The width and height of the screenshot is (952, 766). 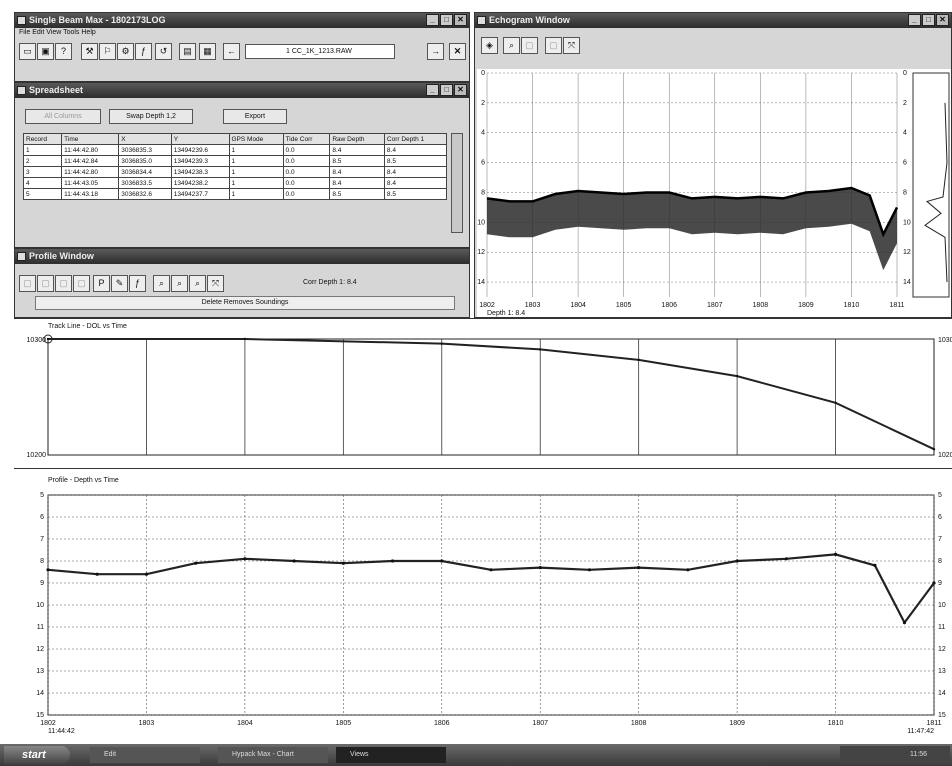 What do you see at coordinates (145, 139) in the screenshot?
I see `column-header-x: X` at bounding box center [145, 139].